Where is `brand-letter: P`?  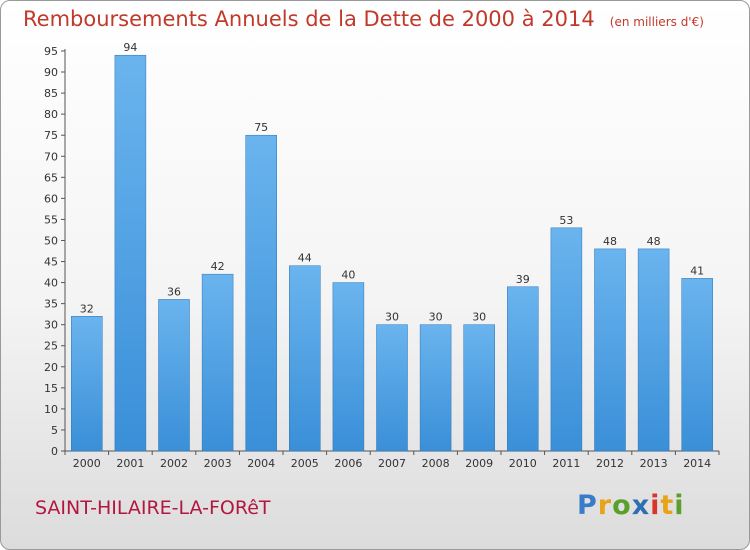
brand-letter: P is located at coordinates (587, 505).